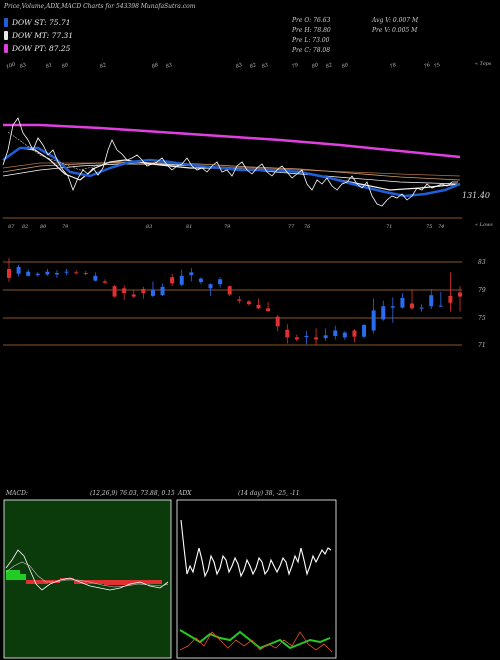  Describe the element at coordinates (232, 141) in the screenshot. I see `dow-pt-line` at that location.